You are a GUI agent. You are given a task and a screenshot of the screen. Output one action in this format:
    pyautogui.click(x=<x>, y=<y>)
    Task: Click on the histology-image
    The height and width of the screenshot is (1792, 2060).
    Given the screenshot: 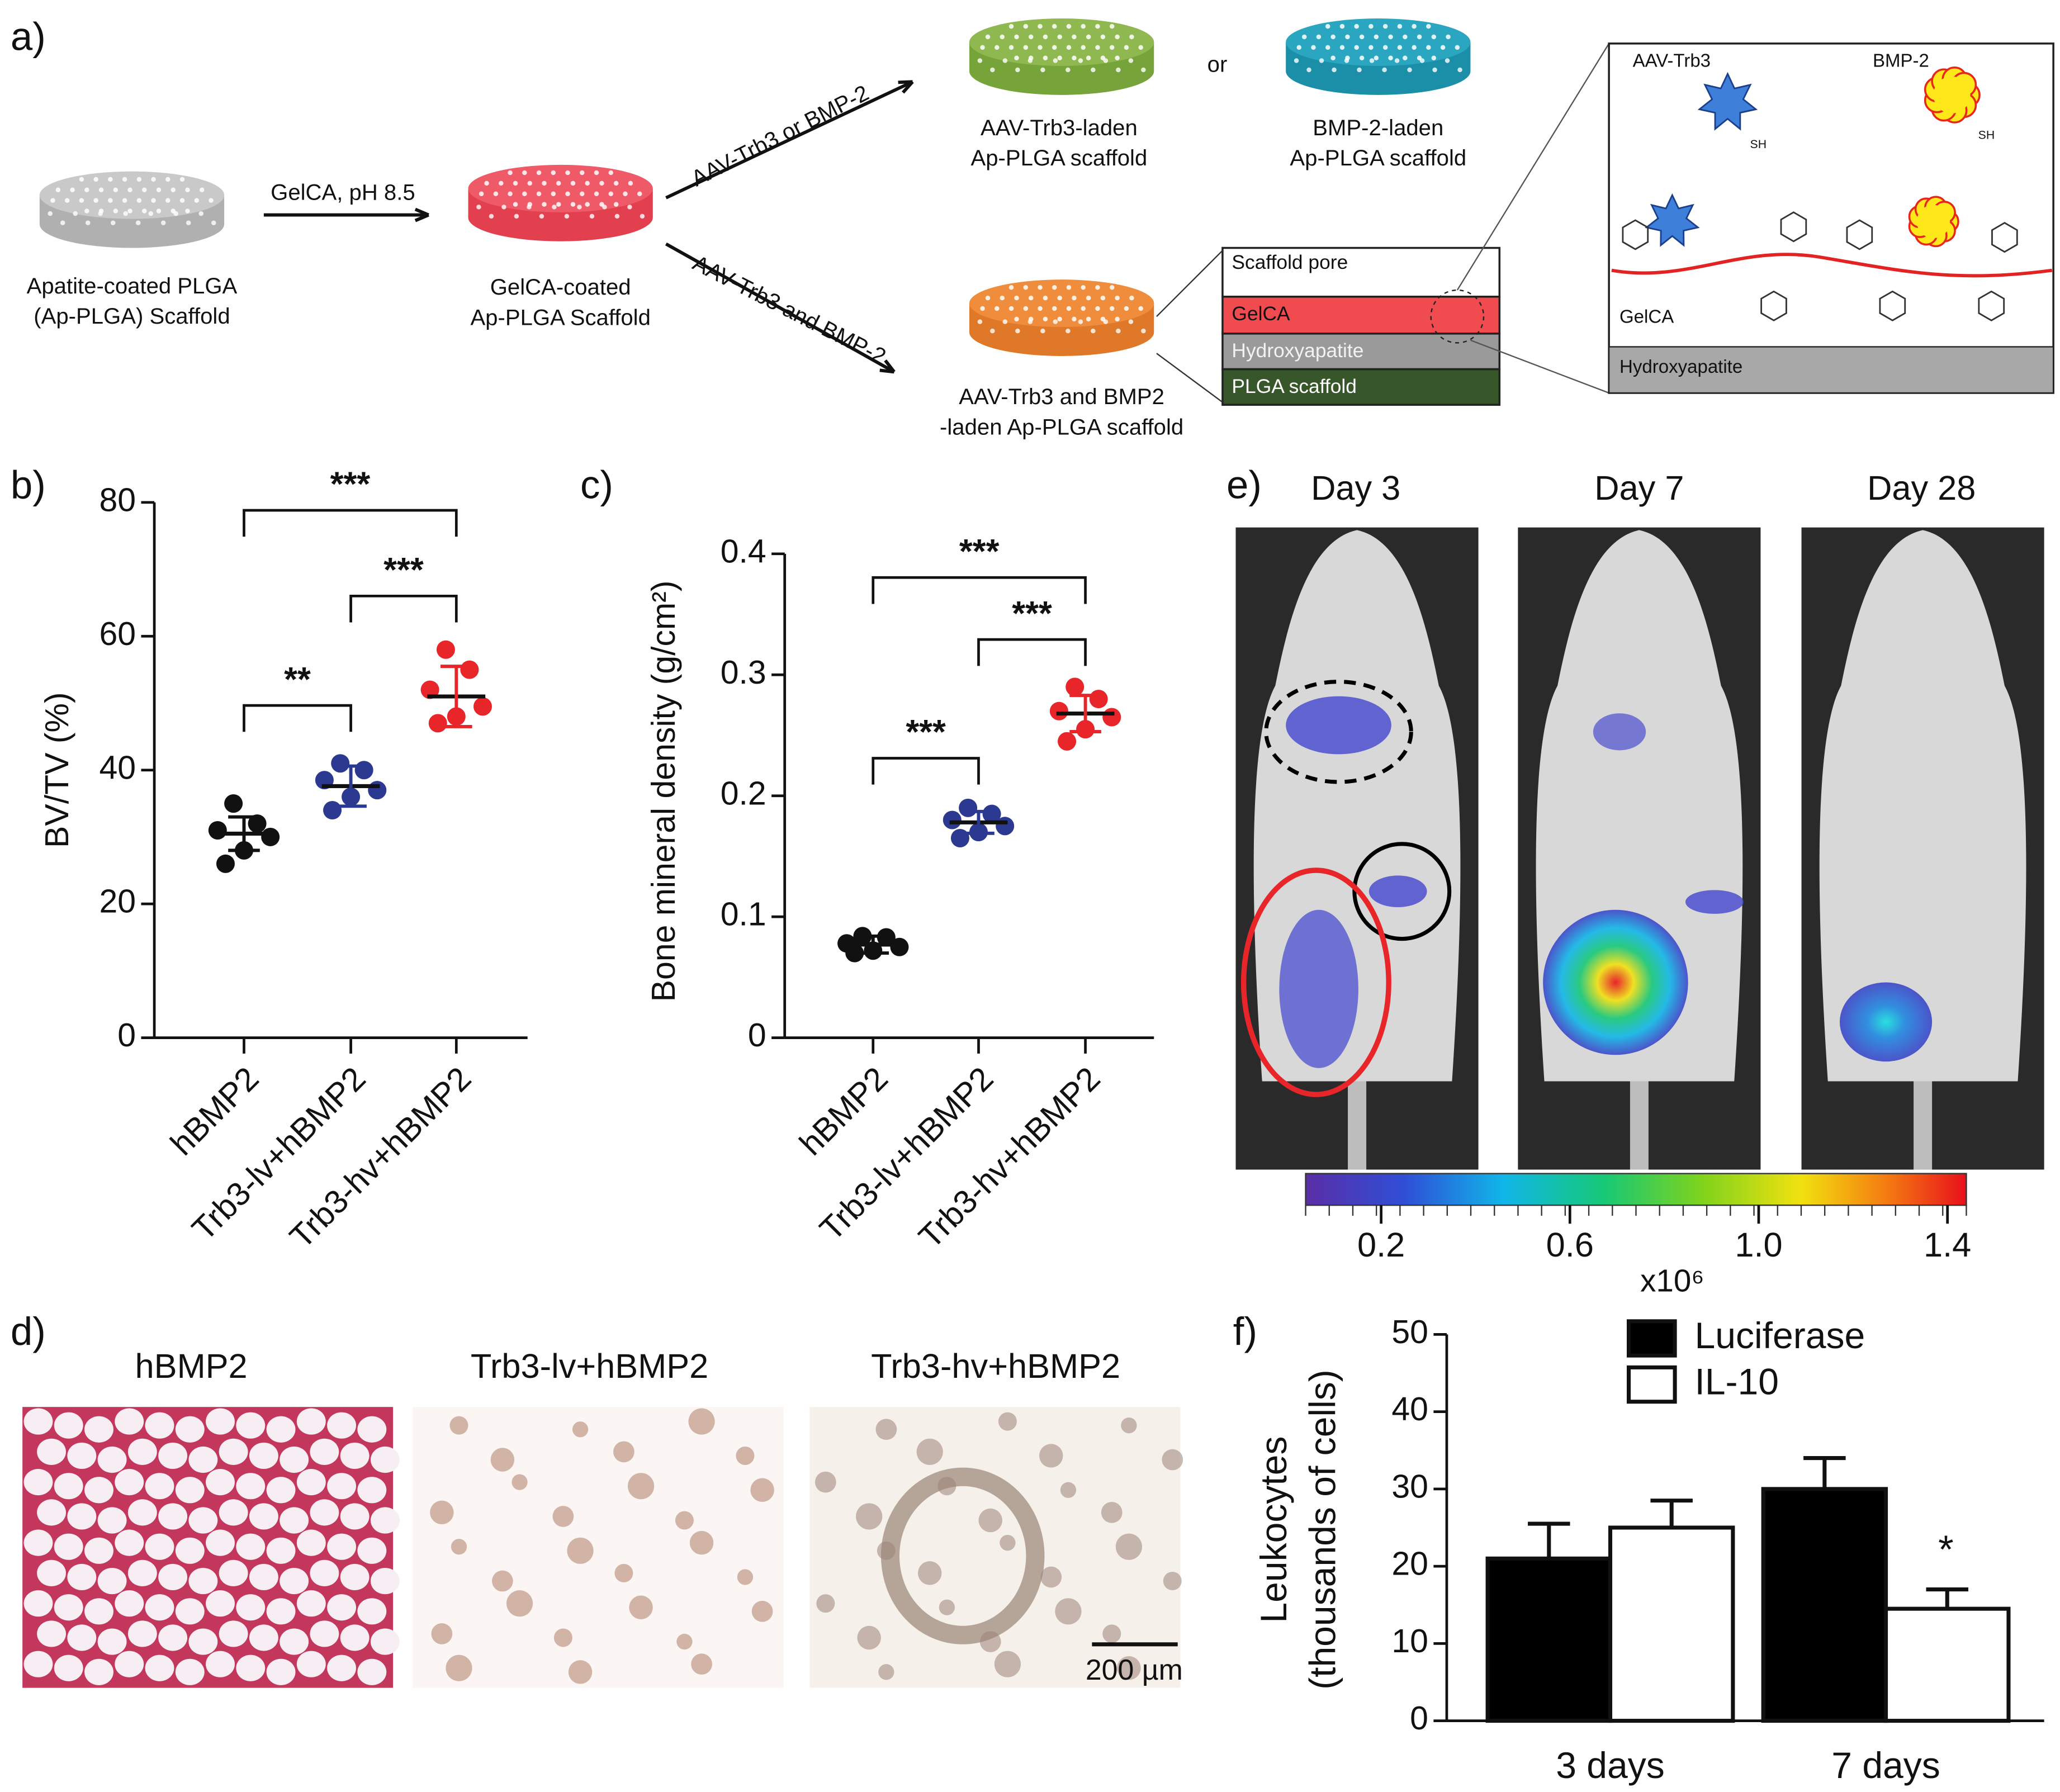 What is the action you would take?
    pyautogui.click(x=598, y=1547)
    